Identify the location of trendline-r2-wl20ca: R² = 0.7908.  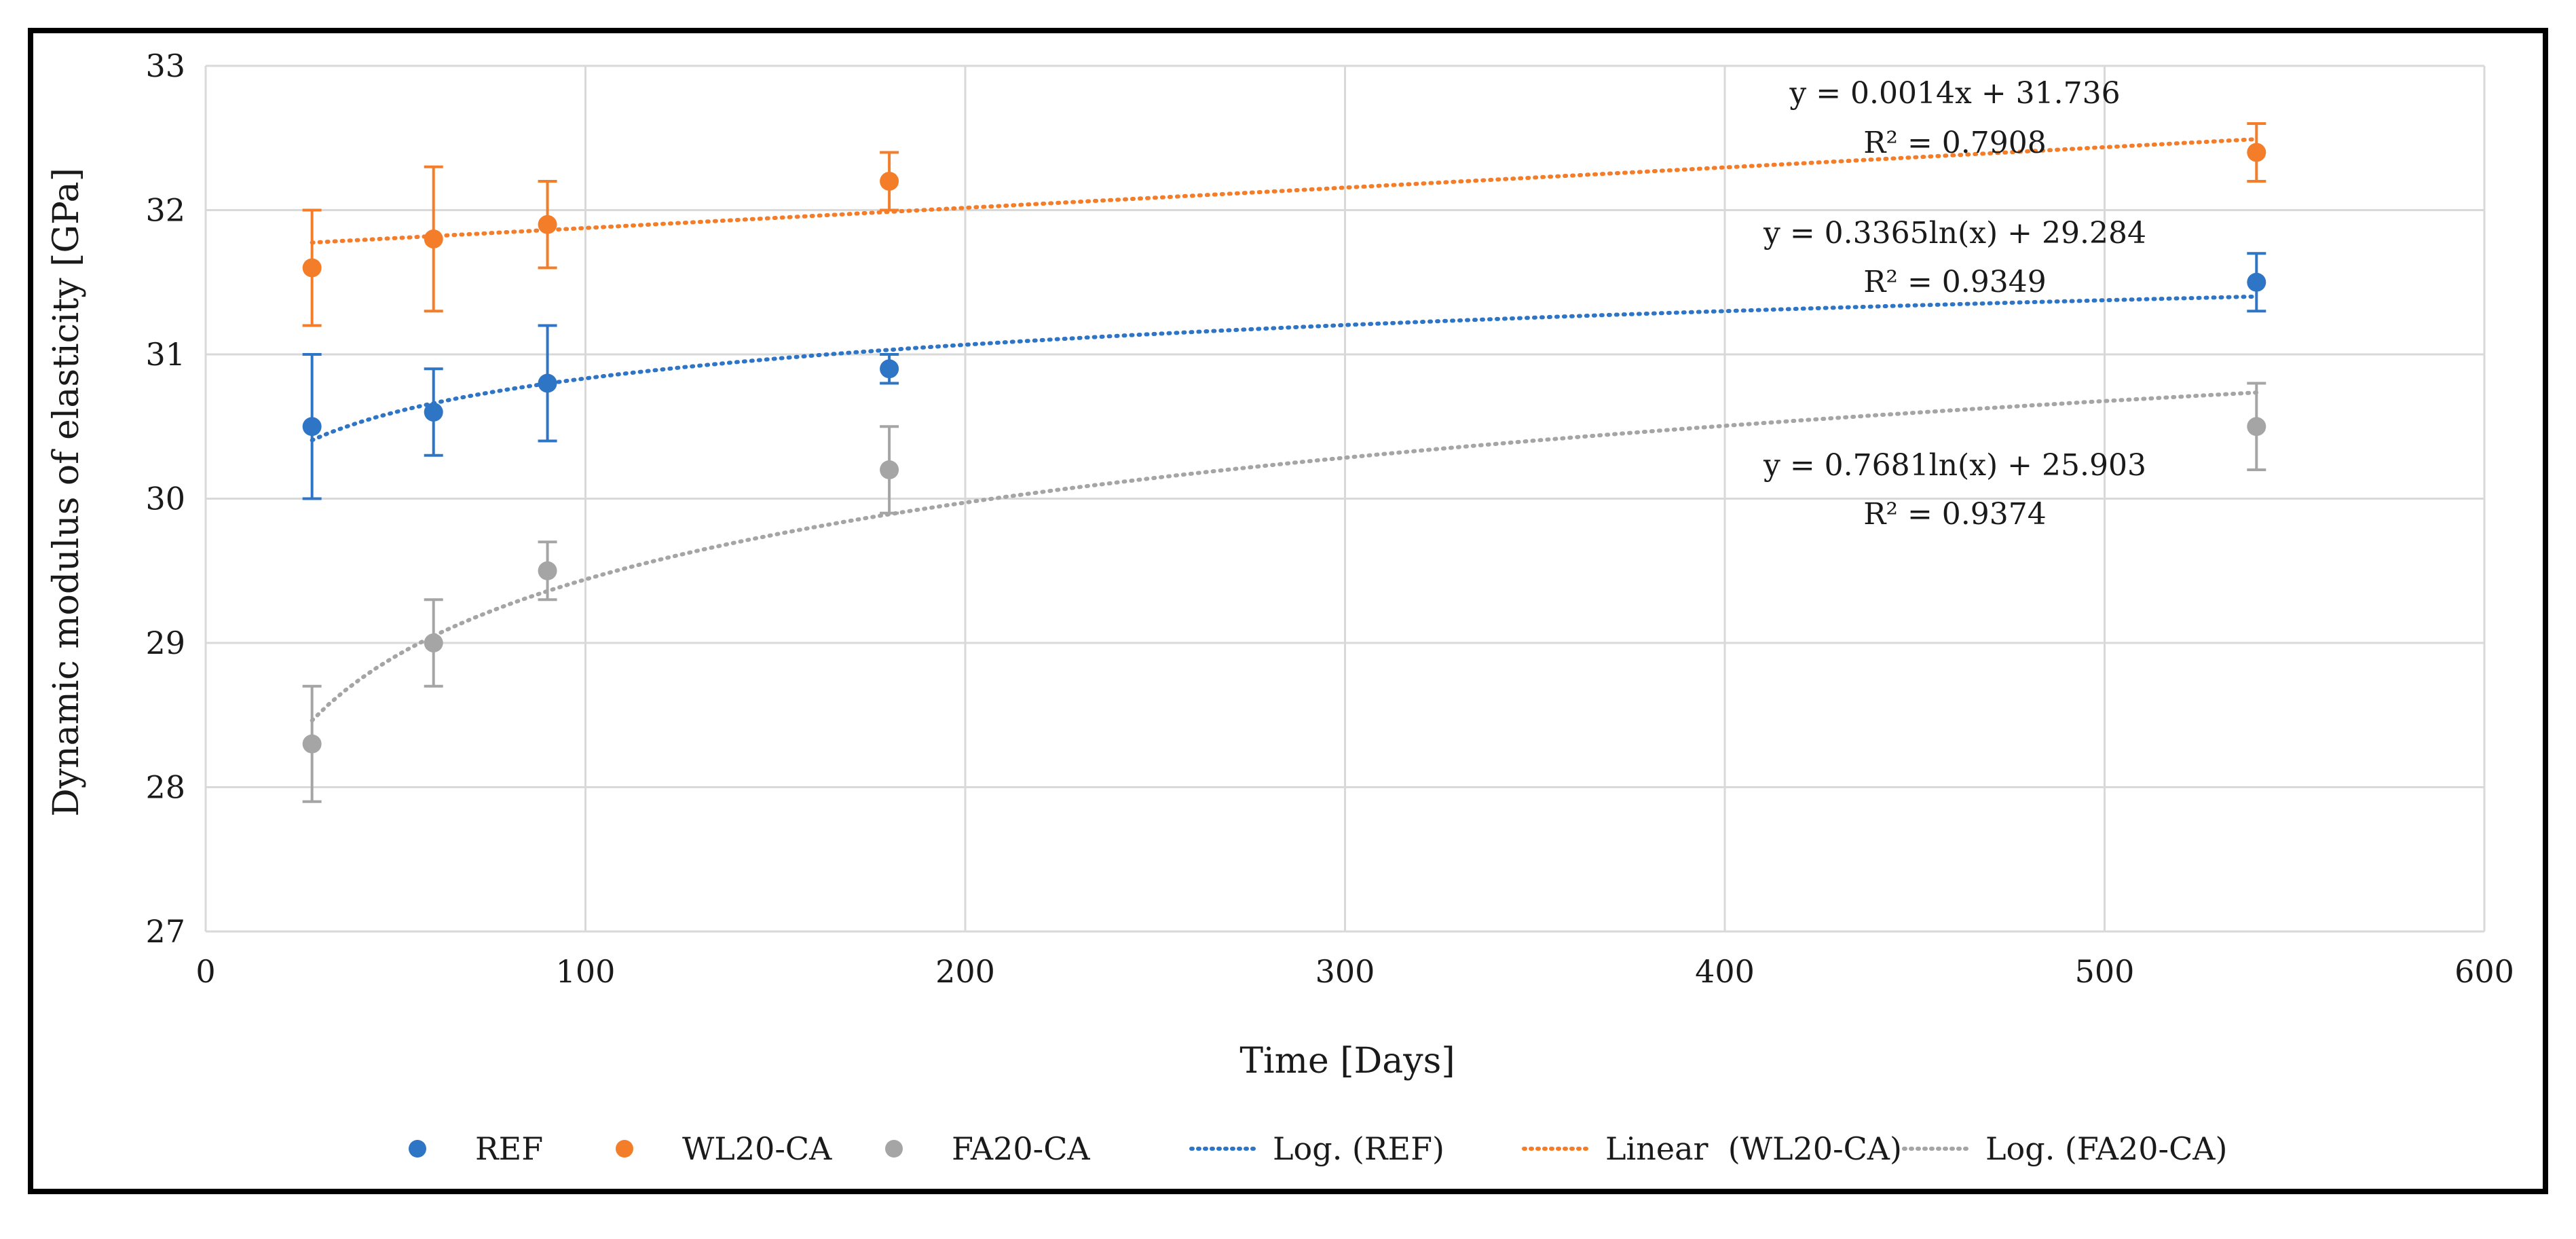
(1955, 143).